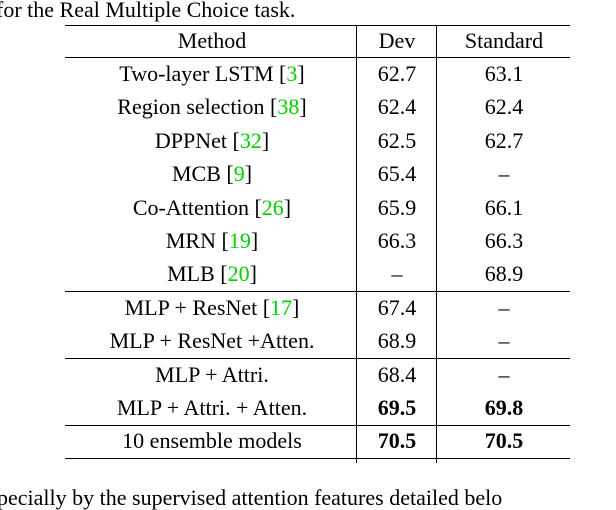 This screenshot has height=510, width=616. What do you see at coordinates (504, 240) in the screenshot?
I see `standard-cell: 66.3` at bounding box center [504, 240].